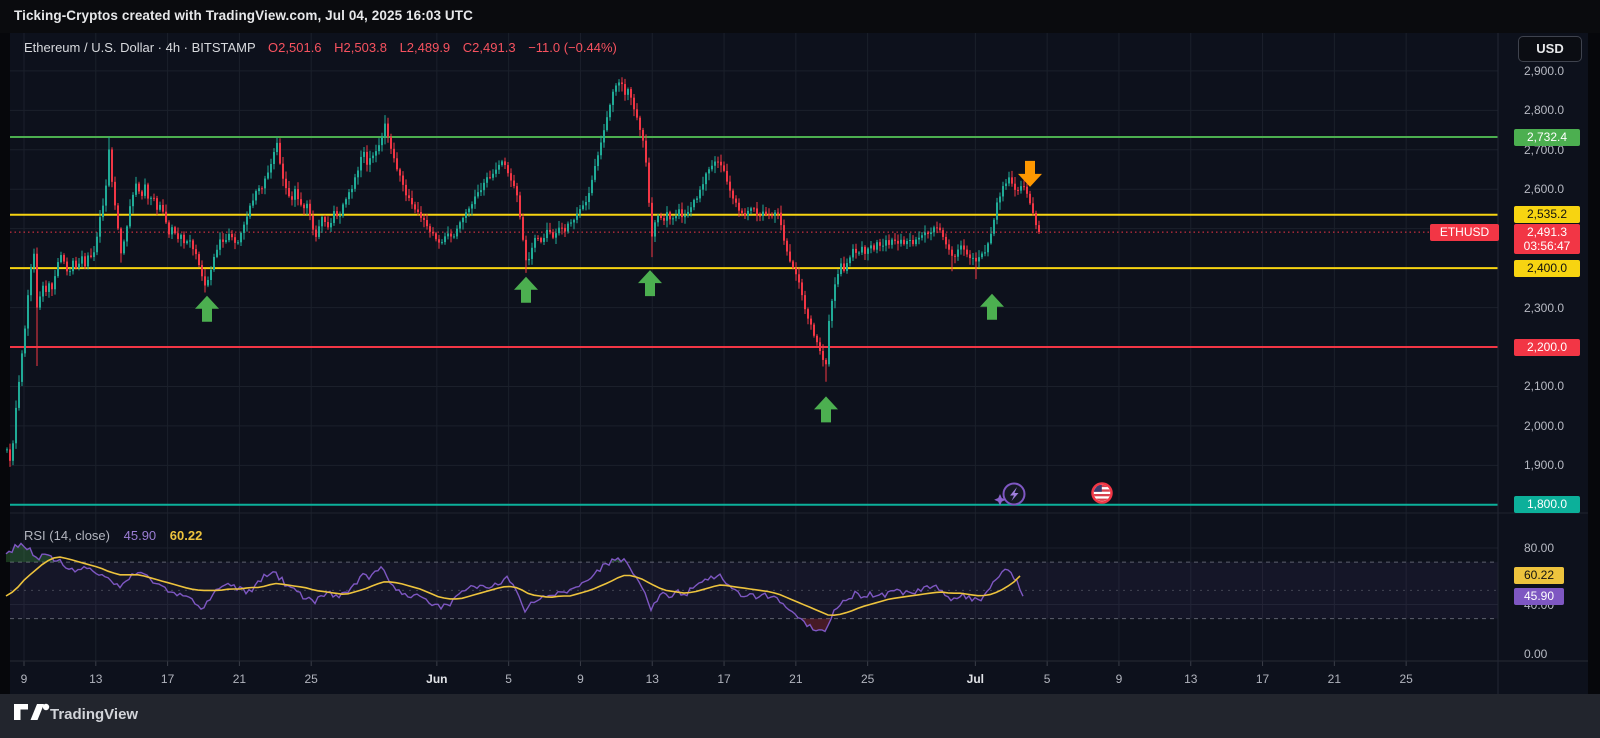  Describe the element at coordinates (1547, 347) in the screenshot. I see `level-price-label: 2,200.0` at that location.